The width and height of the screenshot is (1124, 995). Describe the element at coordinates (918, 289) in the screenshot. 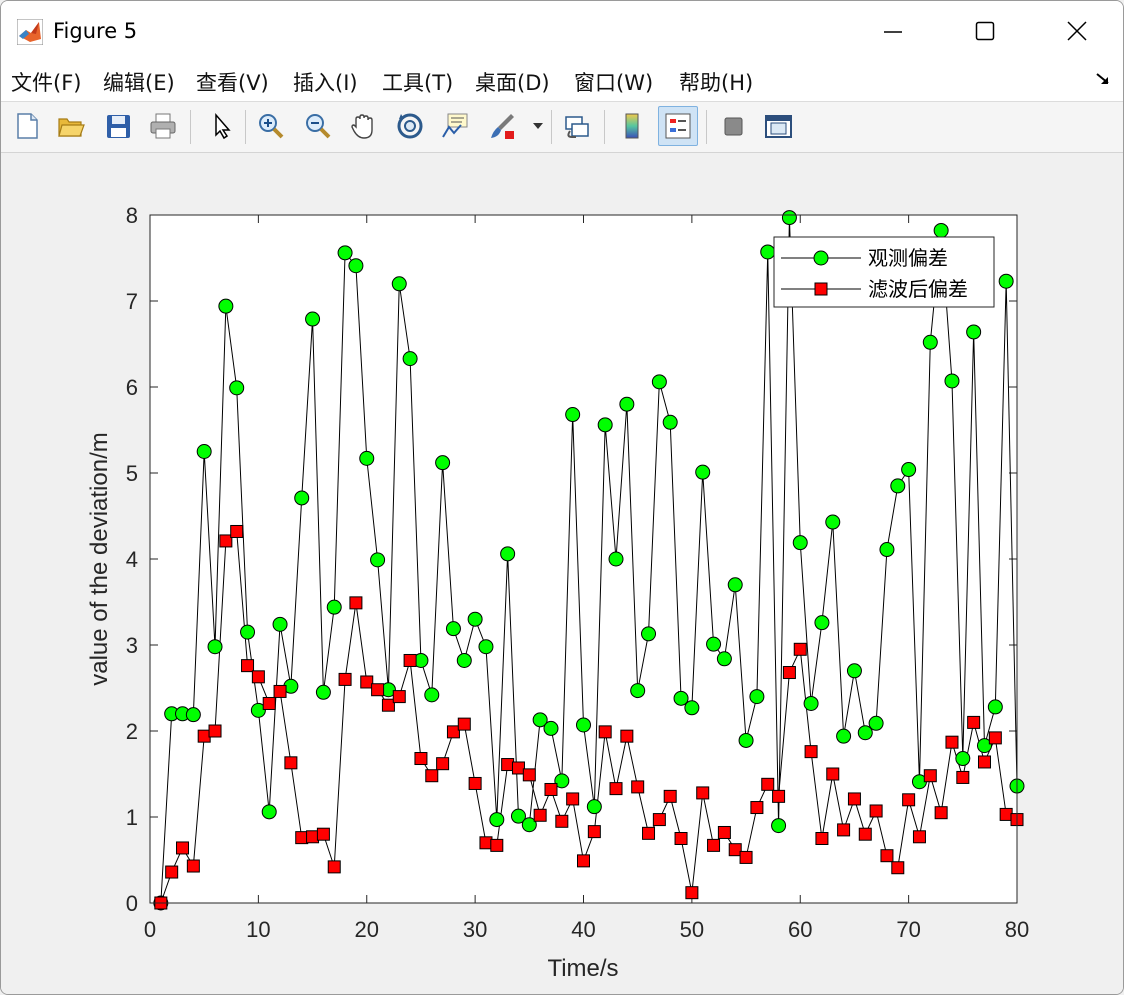

I see `legend-label-filtered: 滤波后偏差` at that location.